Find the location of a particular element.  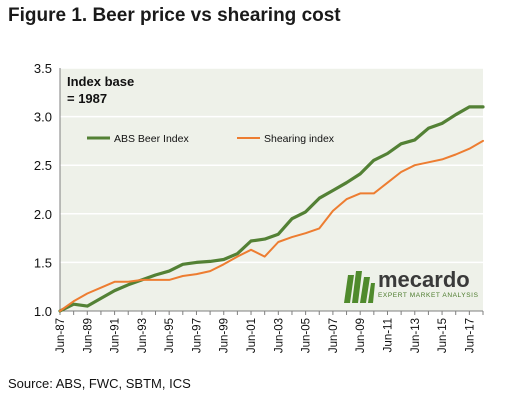

y-tick-label: 2.5 is located at coordinates (43, 165).